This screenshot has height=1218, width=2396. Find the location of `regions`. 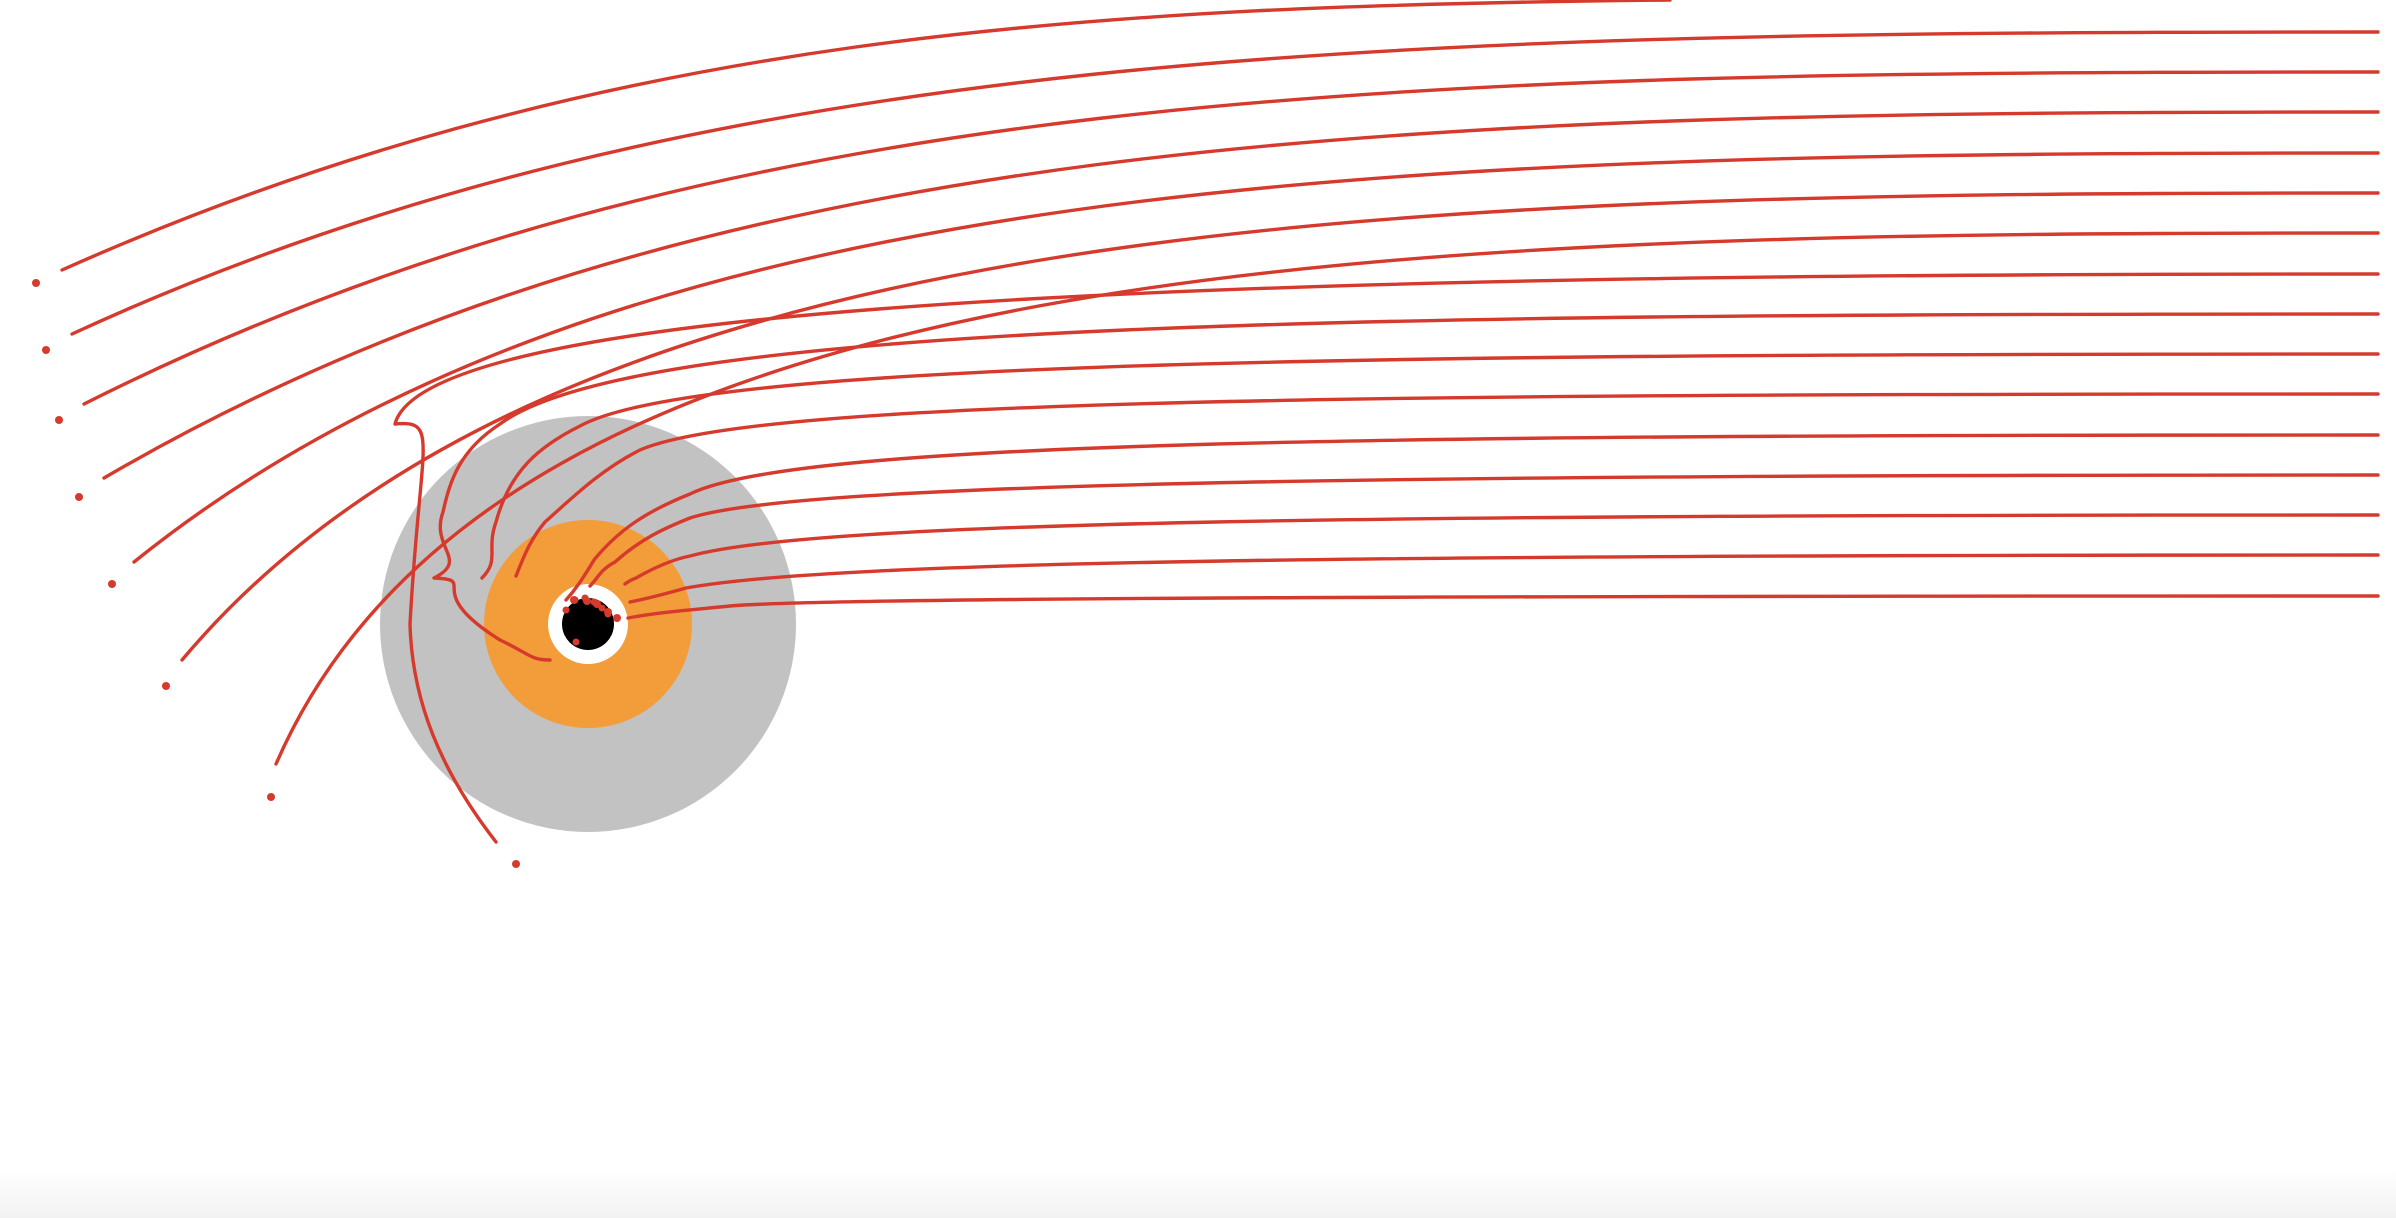

regions is located at coordinates (588, 624).